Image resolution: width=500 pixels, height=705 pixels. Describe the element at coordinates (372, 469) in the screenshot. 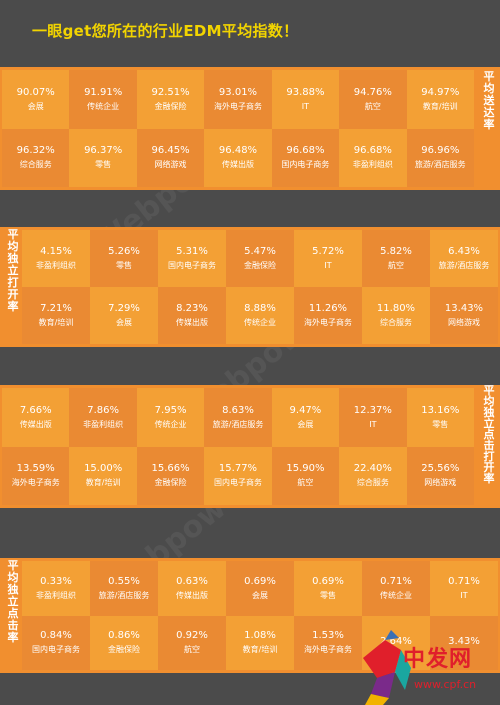

I see `metric-value: 22.40%` at that location.